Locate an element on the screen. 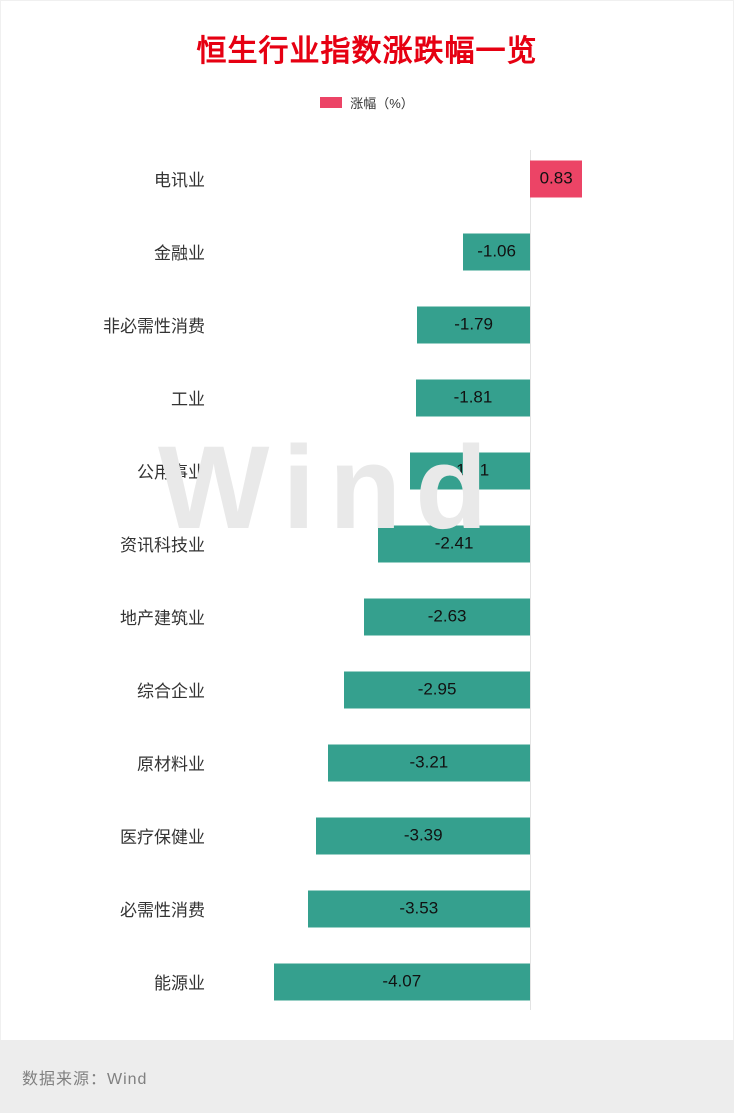 The image size is (734, 1113). bar-value: -1.81 is located at coordinates (473, 397).